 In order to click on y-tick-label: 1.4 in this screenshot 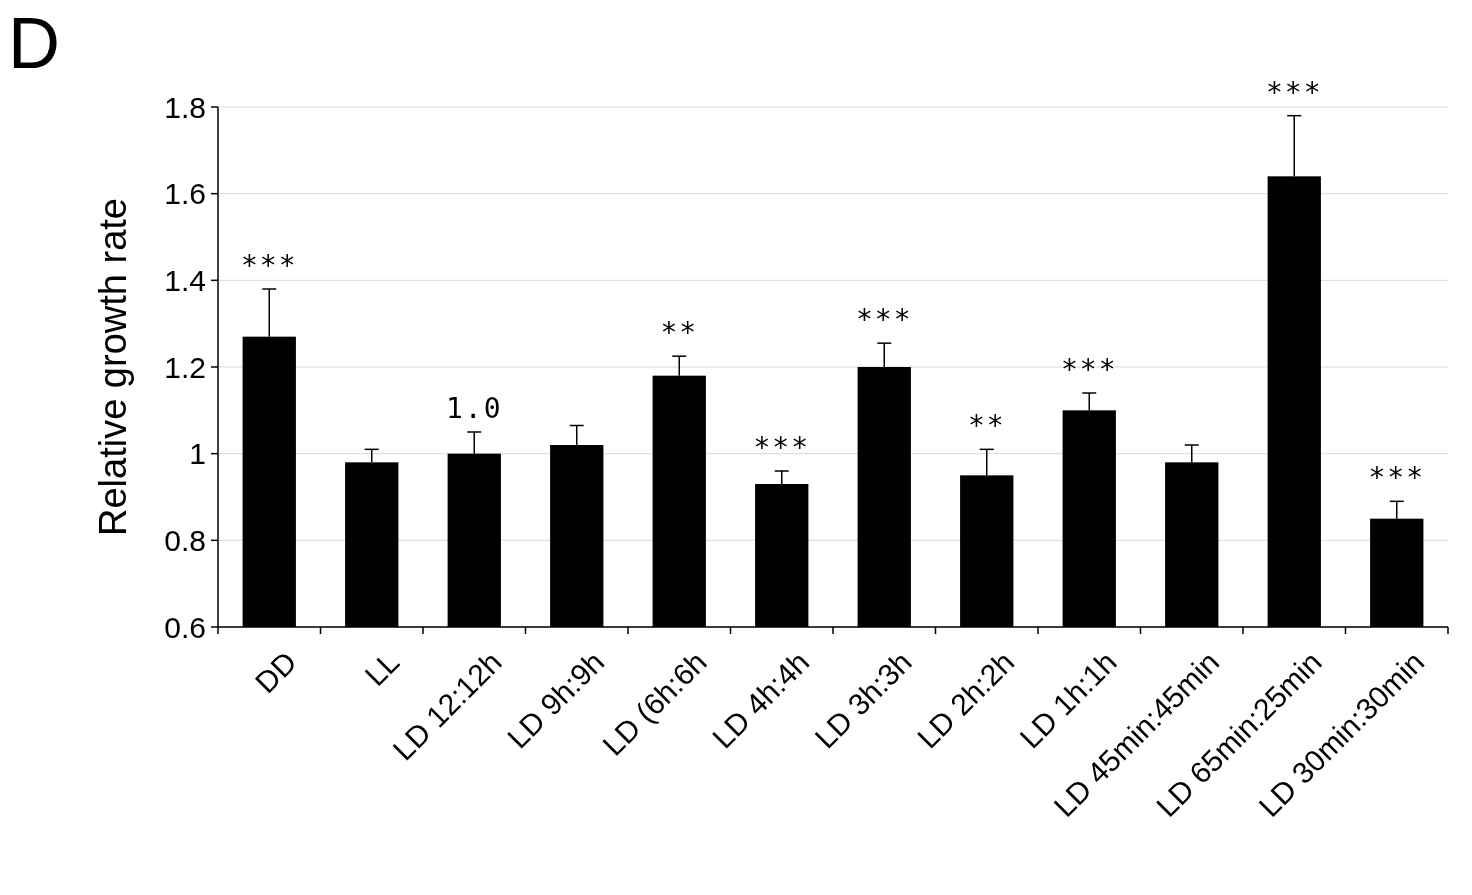, I will do `click(185, 280)`.